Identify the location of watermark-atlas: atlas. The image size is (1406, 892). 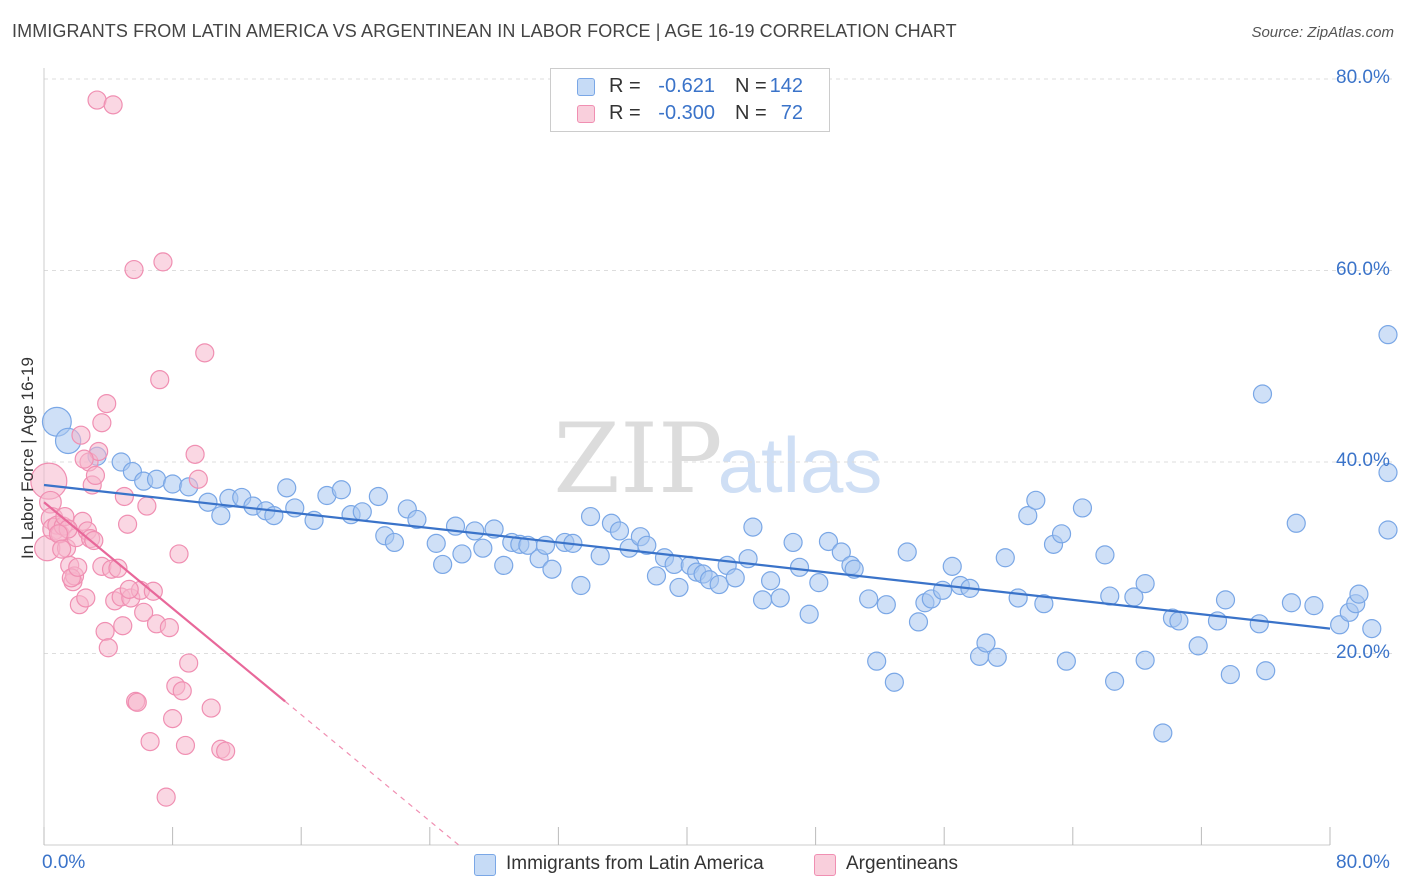
(800, 465).